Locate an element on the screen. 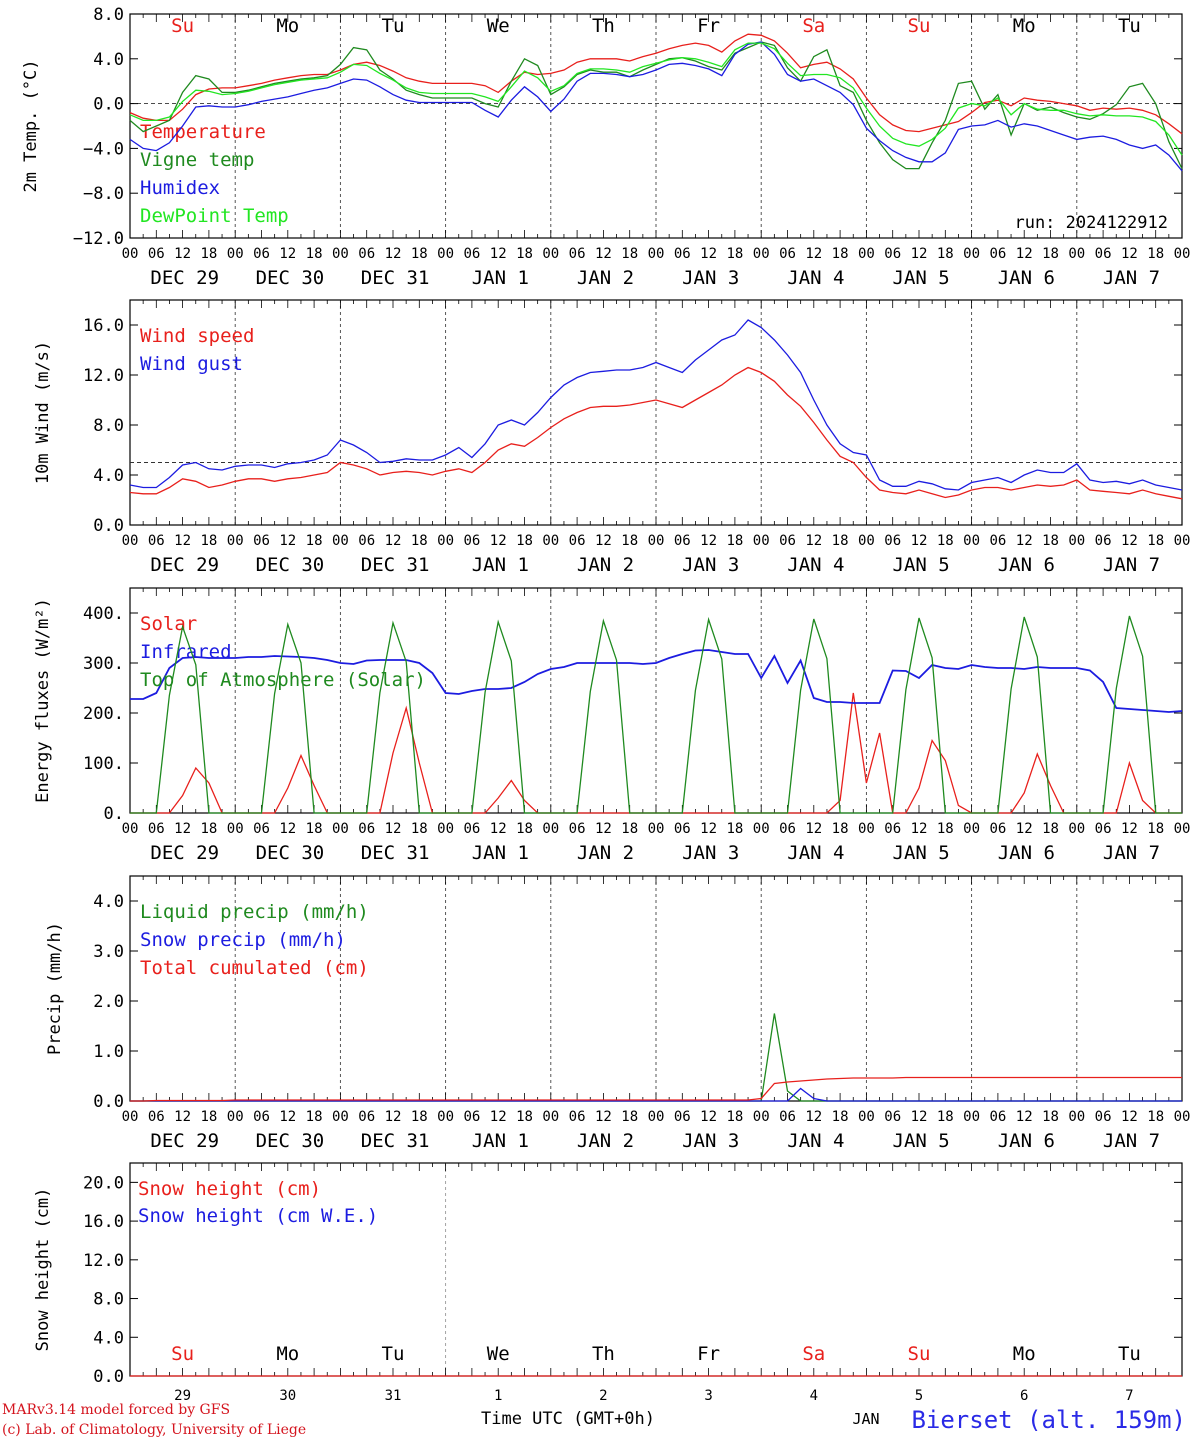 Image resolution: width=1194 pixels, height=1440 pixels. day-of-month-label: 29 is located at coordinates (182, 1396).